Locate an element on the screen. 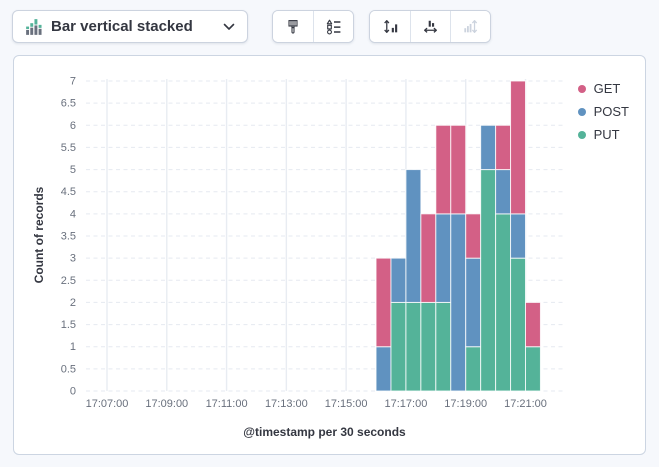 This screenshot has width=659, height=467. y-axis-tick-label: 3.5 is located at coordinates (68, 237).